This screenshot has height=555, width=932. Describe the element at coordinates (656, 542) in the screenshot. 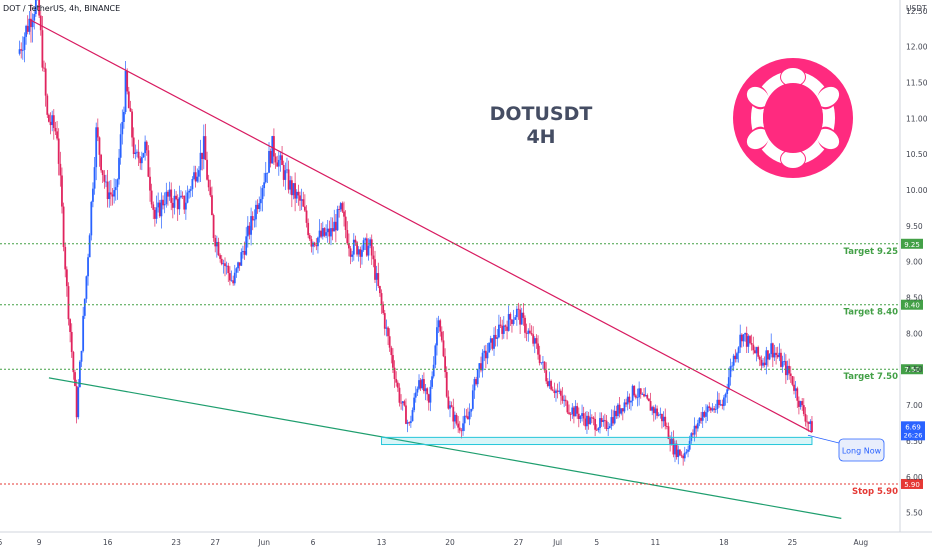

I see `time-tick-label: 11` at that location.